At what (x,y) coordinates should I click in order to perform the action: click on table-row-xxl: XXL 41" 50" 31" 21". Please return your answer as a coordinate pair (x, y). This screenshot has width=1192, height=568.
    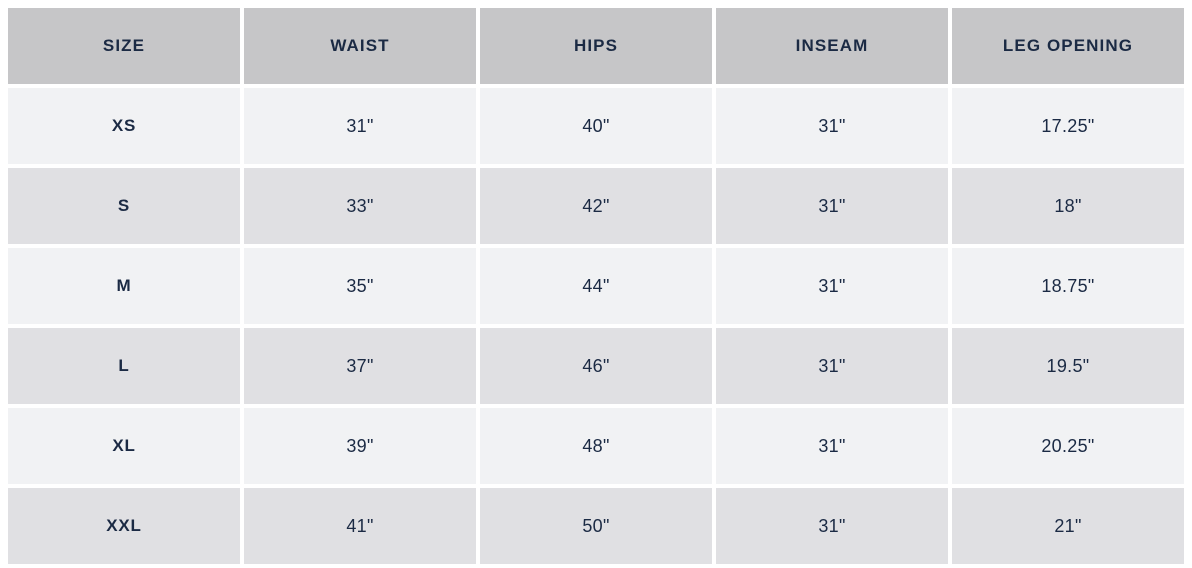
    Looking at the image, I should click on (596, 526).